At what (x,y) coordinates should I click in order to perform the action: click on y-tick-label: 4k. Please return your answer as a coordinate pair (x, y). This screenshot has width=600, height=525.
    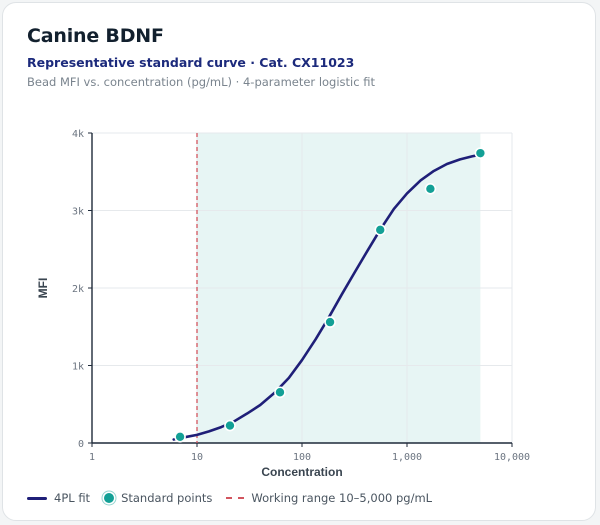
    Looking at the image, I should click on (78, 134).